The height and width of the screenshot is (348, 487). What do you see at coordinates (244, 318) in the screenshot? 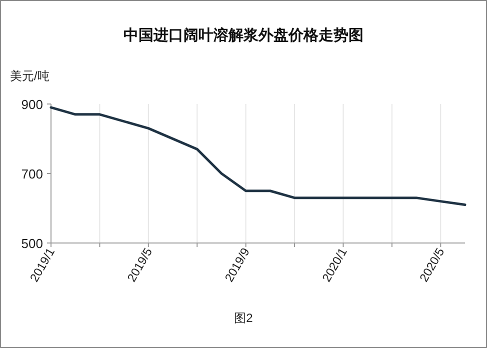
I see `caption: 图2` at bounding box center [244, 318].